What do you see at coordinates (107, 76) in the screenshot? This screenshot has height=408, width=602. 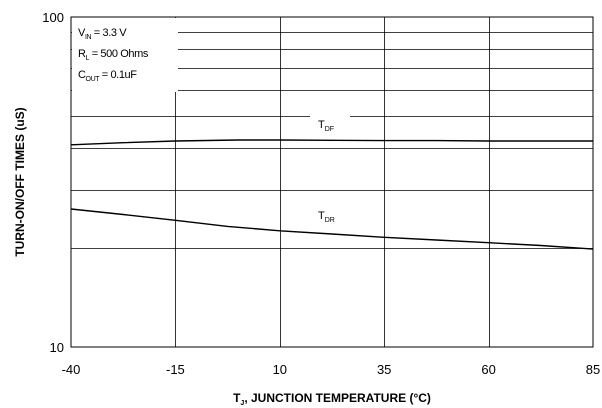 I see `condition-cout: COUT = 0.1uF` at bounding box center [107, 76].